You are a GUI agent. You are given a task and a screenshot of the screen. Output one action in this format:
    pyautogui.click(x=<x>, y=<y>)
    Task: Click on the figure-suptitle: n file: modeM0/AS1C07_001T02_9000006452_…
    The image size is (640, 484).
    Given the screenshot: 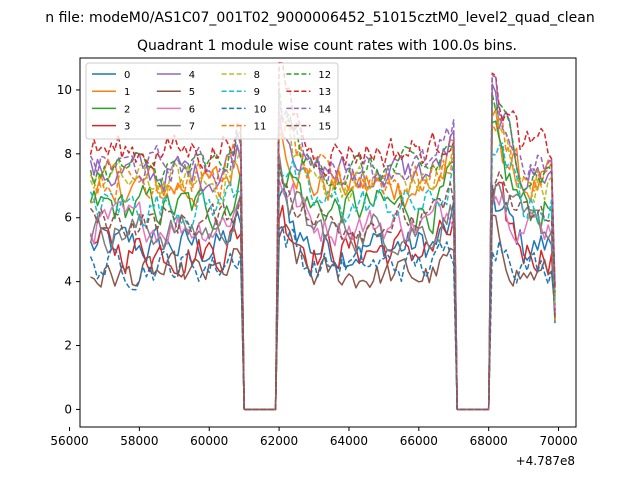 What is the action you would take?
    pyautogui.click(x=319, y=18)
    